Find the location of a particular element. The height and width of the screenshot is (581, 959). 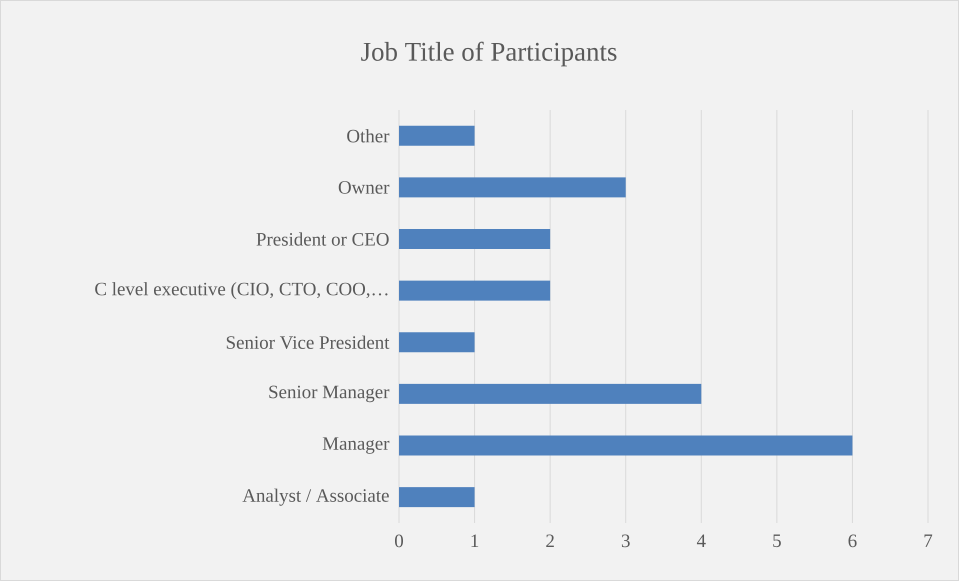

y-tick-label: Senior Vice President is located at coordinates (308, 343).